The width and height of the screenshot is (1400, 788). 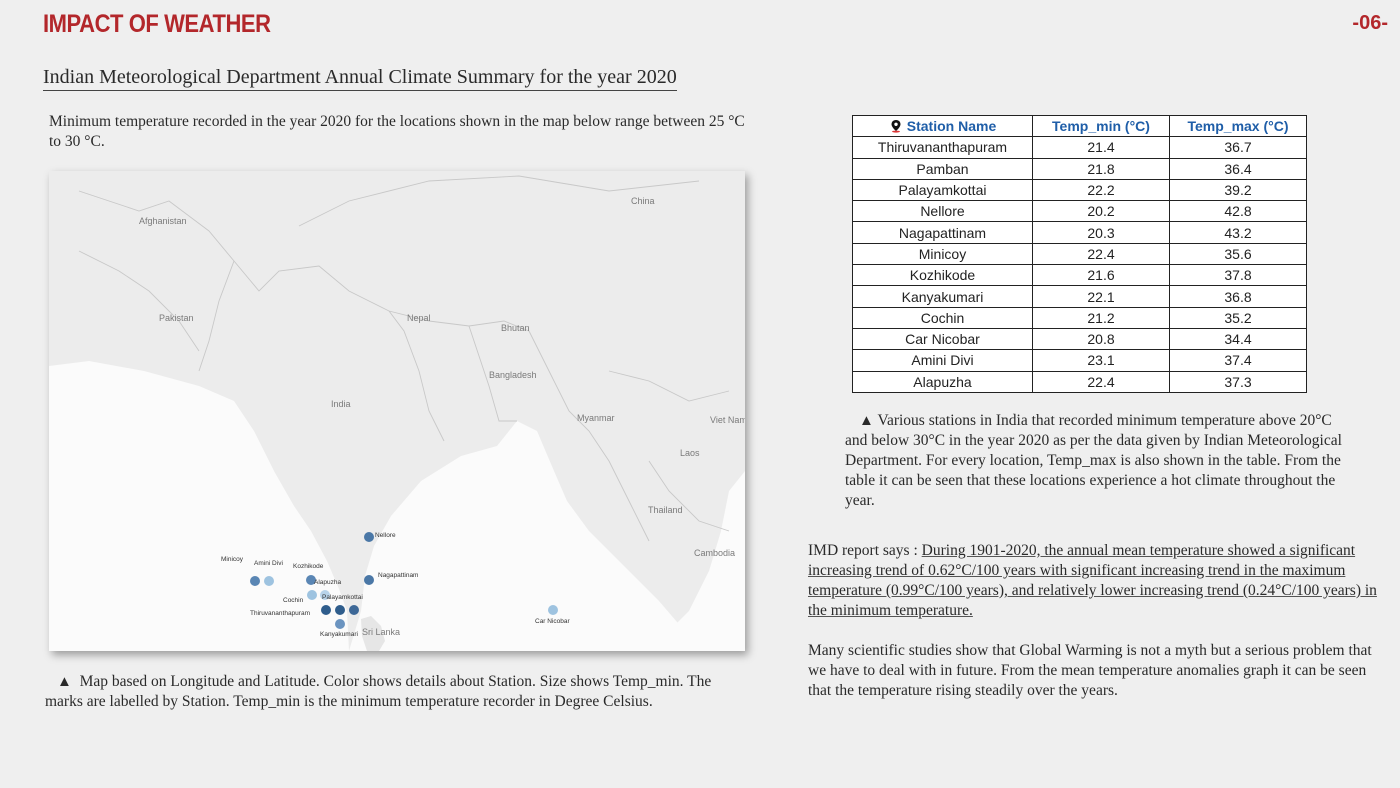 I want to click on label-china: China, so click(x=643, y=201).